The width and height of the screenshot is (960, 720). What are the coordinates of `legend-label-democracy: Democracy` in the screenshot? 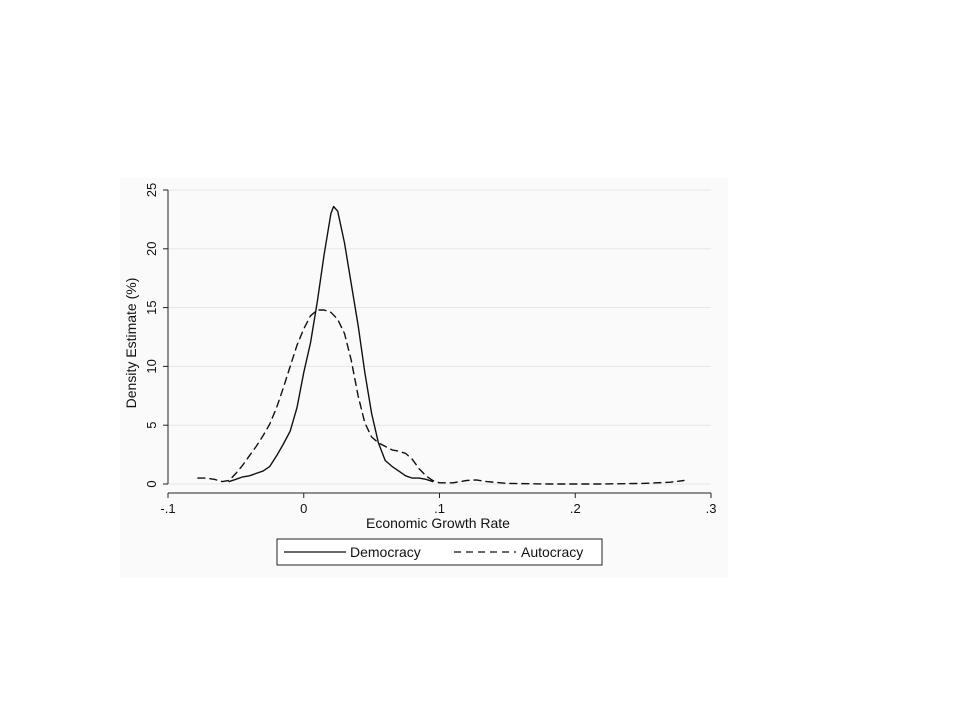 It's located at (385, 552).